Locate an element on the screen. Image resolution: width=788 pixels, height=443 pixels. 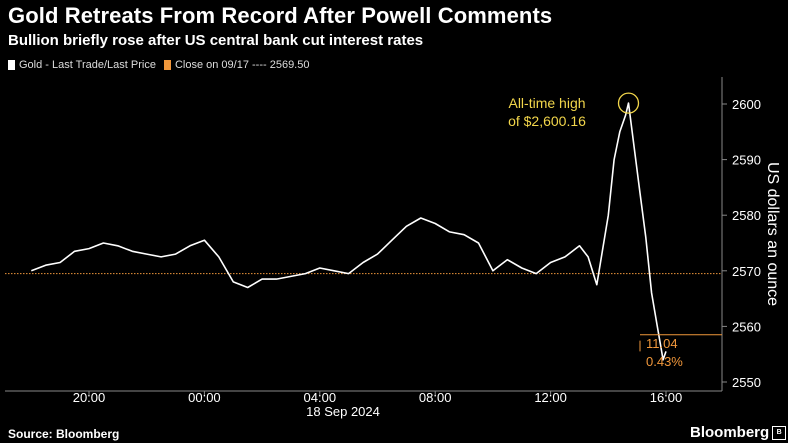
y-tick-label: 2570 is located at coordinates (746, 271).